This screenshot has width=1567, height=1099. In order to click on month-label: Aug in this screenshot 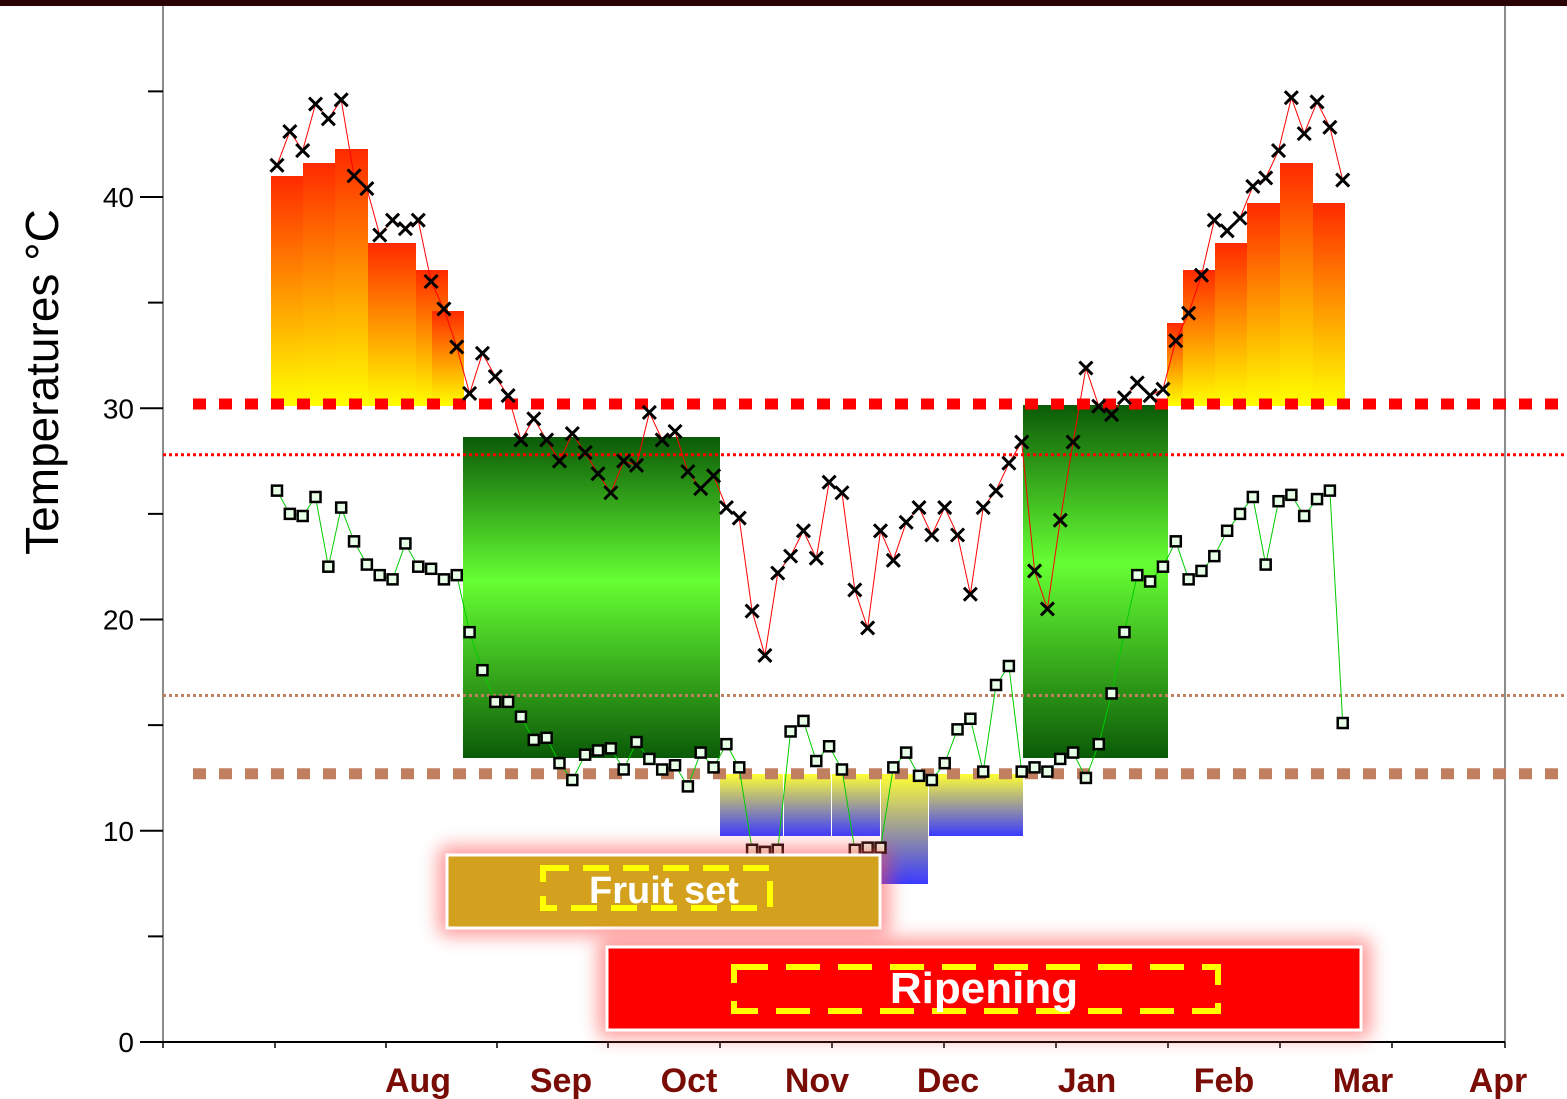, I will do `click(418, 1080)`.